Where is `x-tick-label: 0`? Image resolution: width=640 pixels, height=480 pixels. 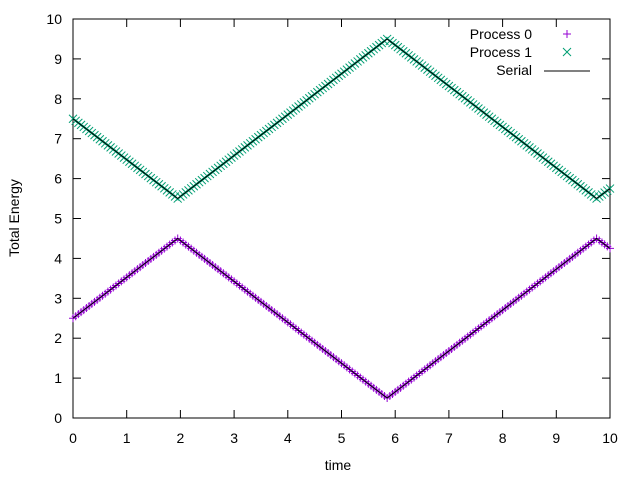
x-tick-label: 0 is located at coordinates (73, 438).